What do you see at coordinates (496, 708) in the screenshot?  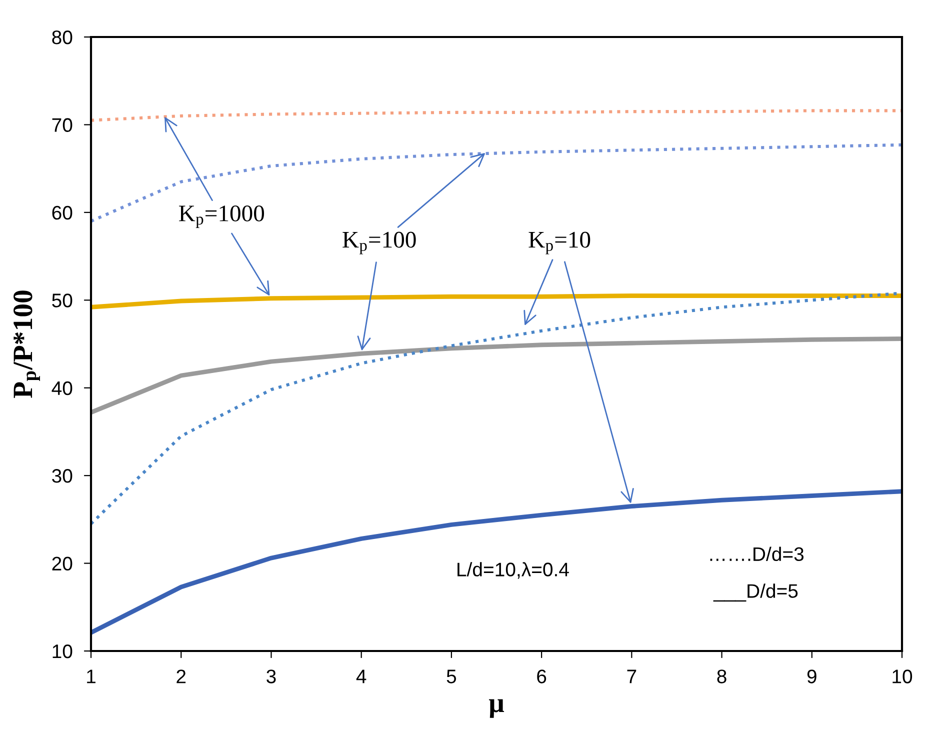 I see `x-axis-title: μ` at bounding box center [496, 708].